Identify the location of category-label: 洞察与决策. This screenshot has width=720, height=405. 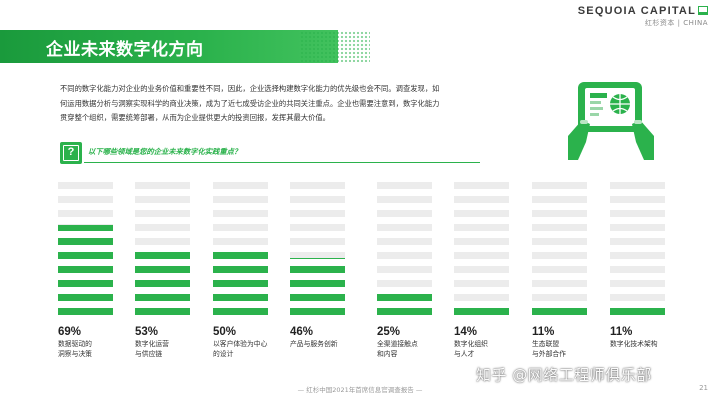
(75, 354).